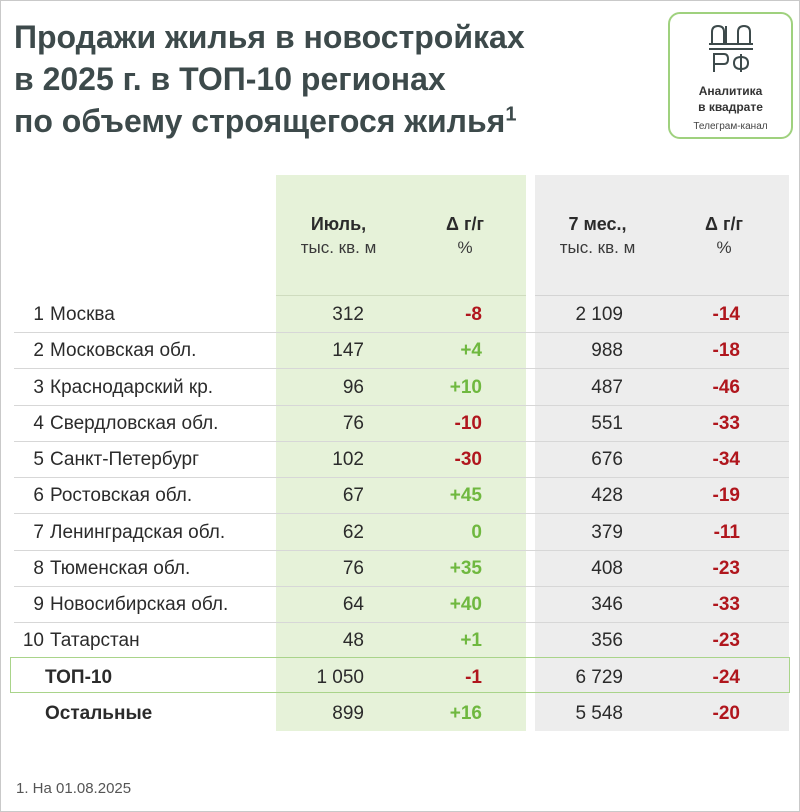 The image size is (800, 812). Describe the element at coordinates (38, 496) in the screenshot. I see `row-rank: 6` at that location.